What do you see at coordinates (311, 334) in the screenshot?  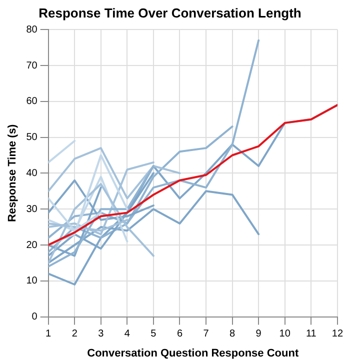 I see `x-tick-label: 11` at bounding box center [311, 334].